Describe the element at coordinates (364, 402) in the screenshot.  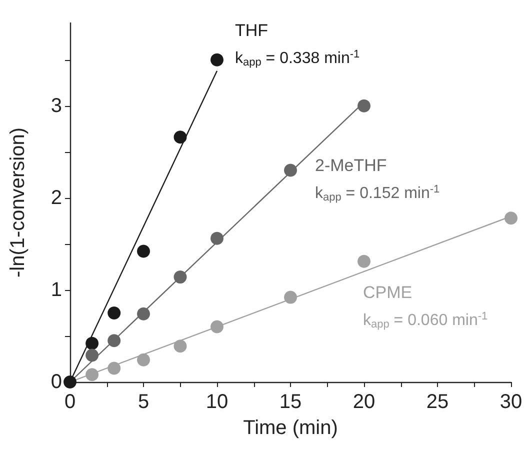
I see `x-tick-label: 20` at that location.